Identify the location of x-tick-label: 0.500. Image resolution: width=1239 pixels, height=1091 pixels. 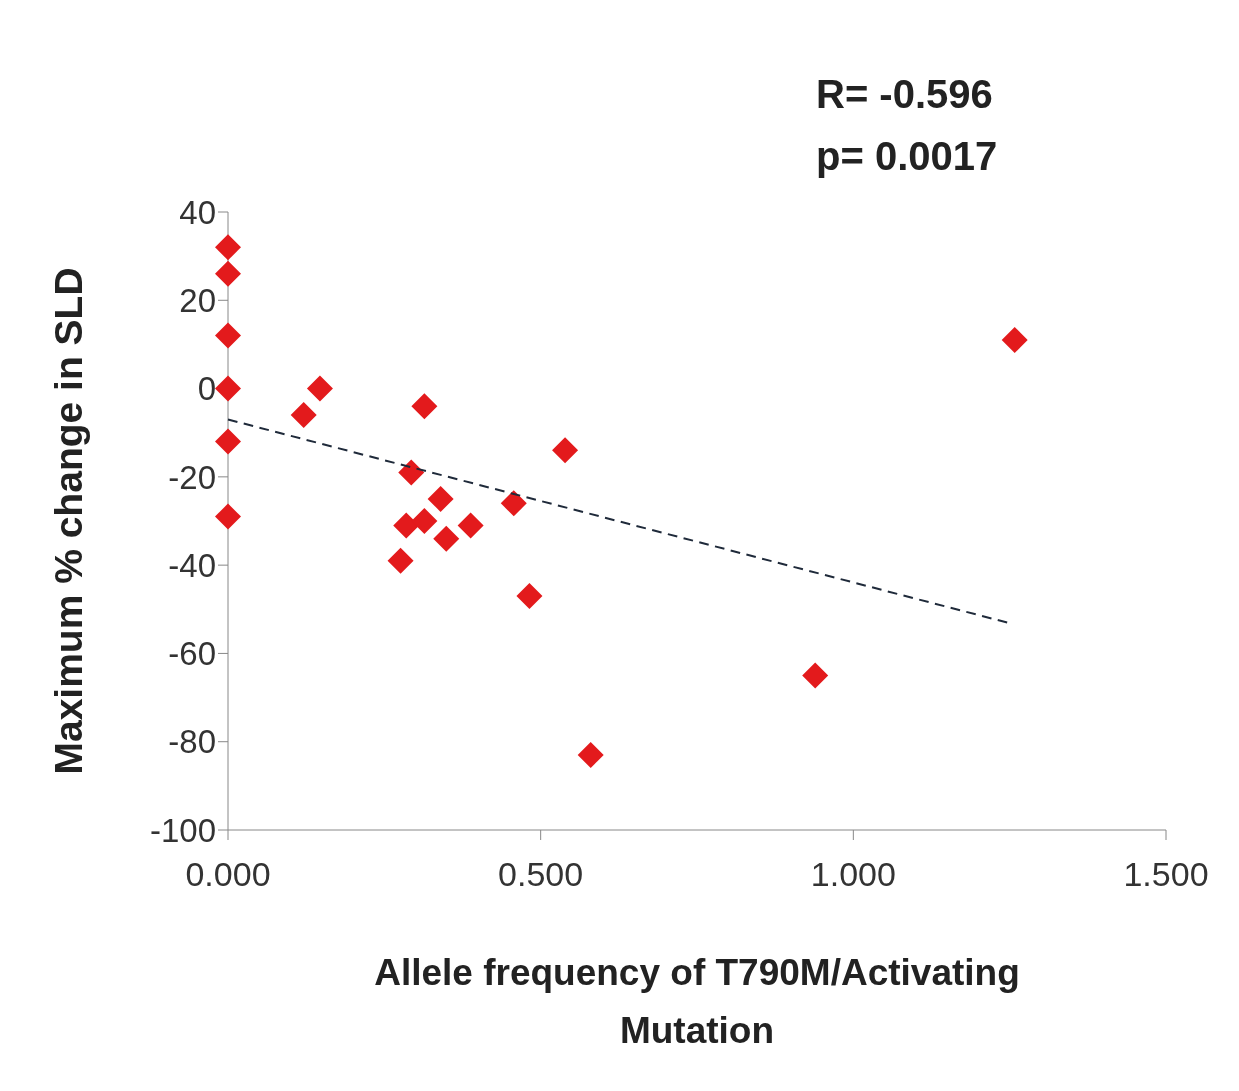
(541, 874).